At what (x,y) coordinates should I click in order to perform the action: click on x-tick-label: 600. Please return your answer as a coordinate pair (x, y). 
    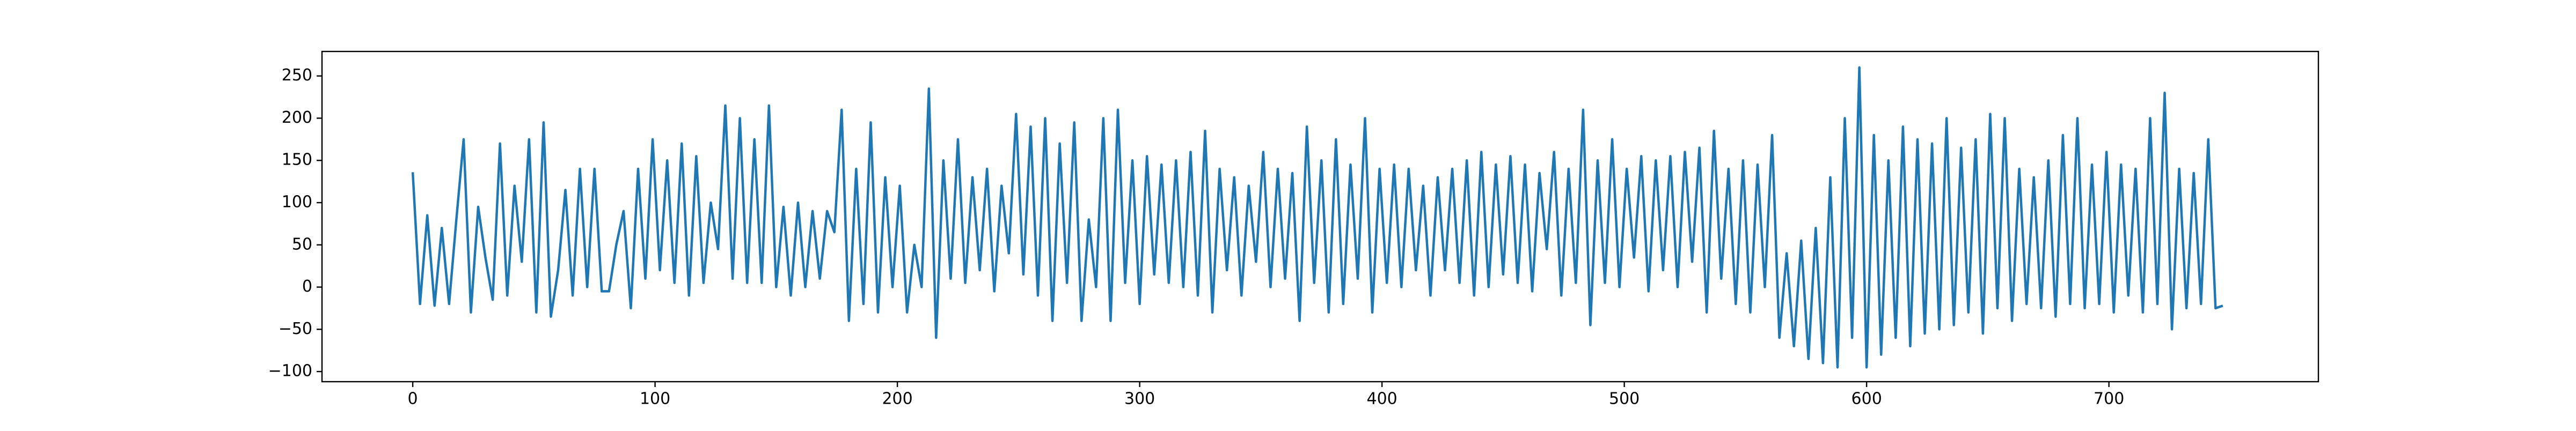
    Looking at the image, I should click on (1866, 399).